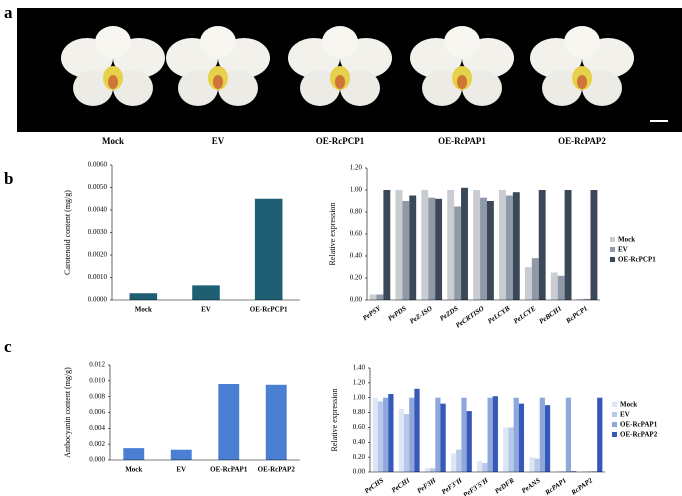 Image resolution: width=682 pixels, height=496 pixels. What do you see at coordinates (397, 313) in the screenshot?
I see `x-tick-label: PePDS` at bounding box center [397, 313].